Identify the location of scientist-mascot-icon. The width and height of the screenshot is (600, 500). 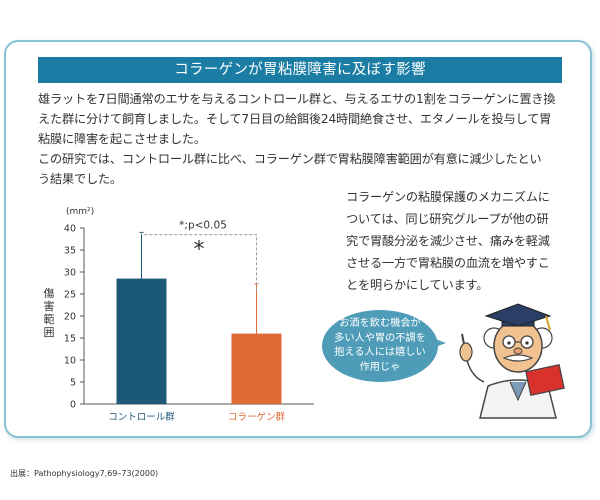
(512, 361).